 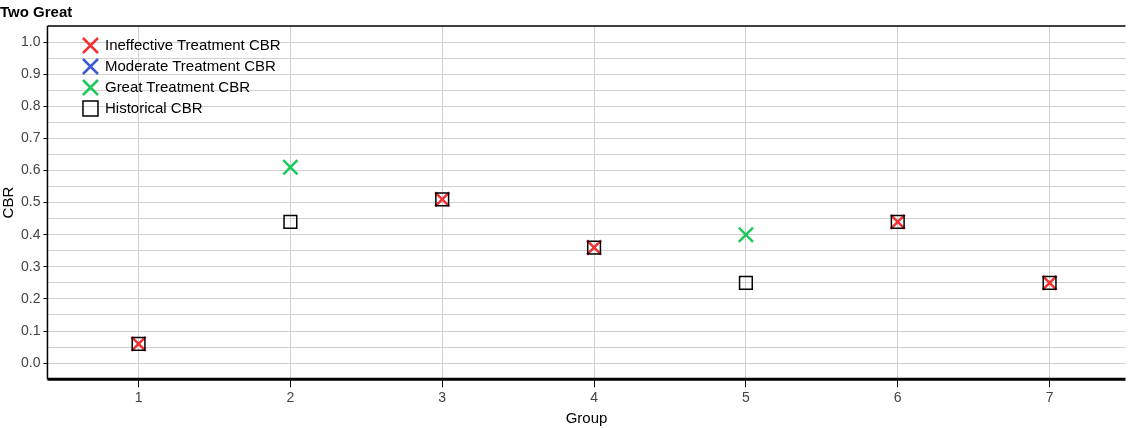 I want to click on x-tick-label: 1, so click(x=138, y=397).